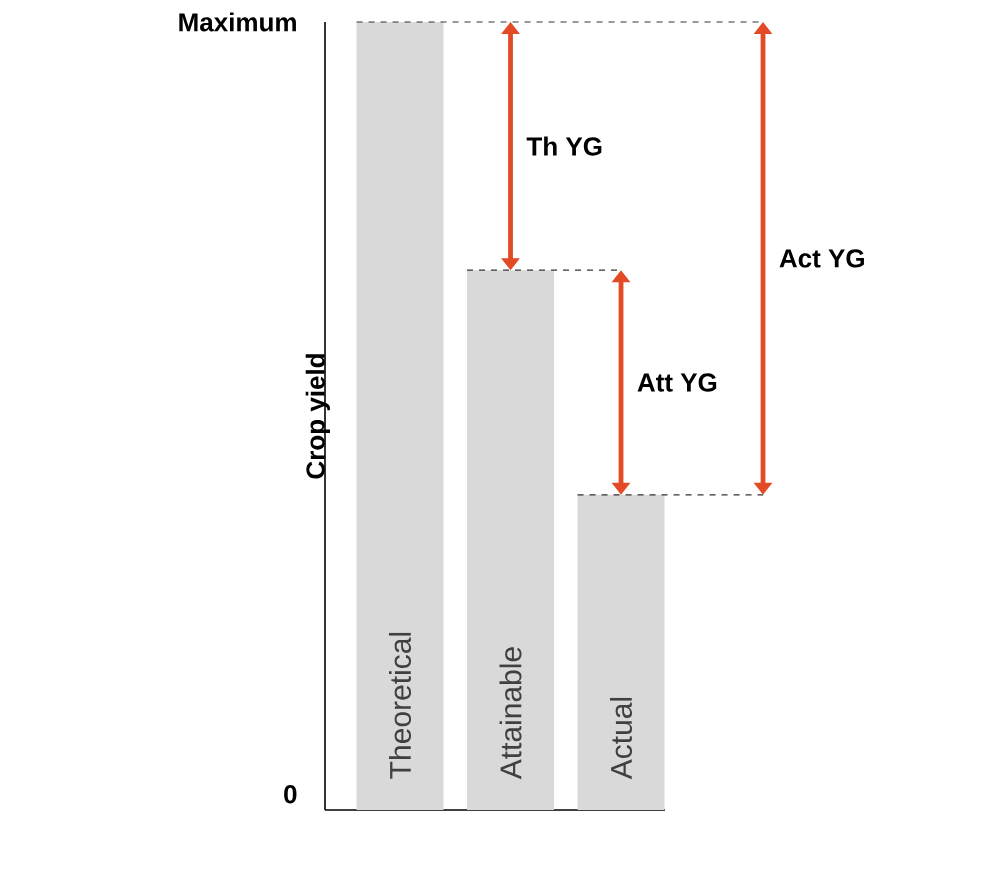 The width and height of the screenshot is (1008, 869). What do you see at coordinates (237, 22) in the screenshot?
I see `text: Maximum` at bounding box center [237, 22].